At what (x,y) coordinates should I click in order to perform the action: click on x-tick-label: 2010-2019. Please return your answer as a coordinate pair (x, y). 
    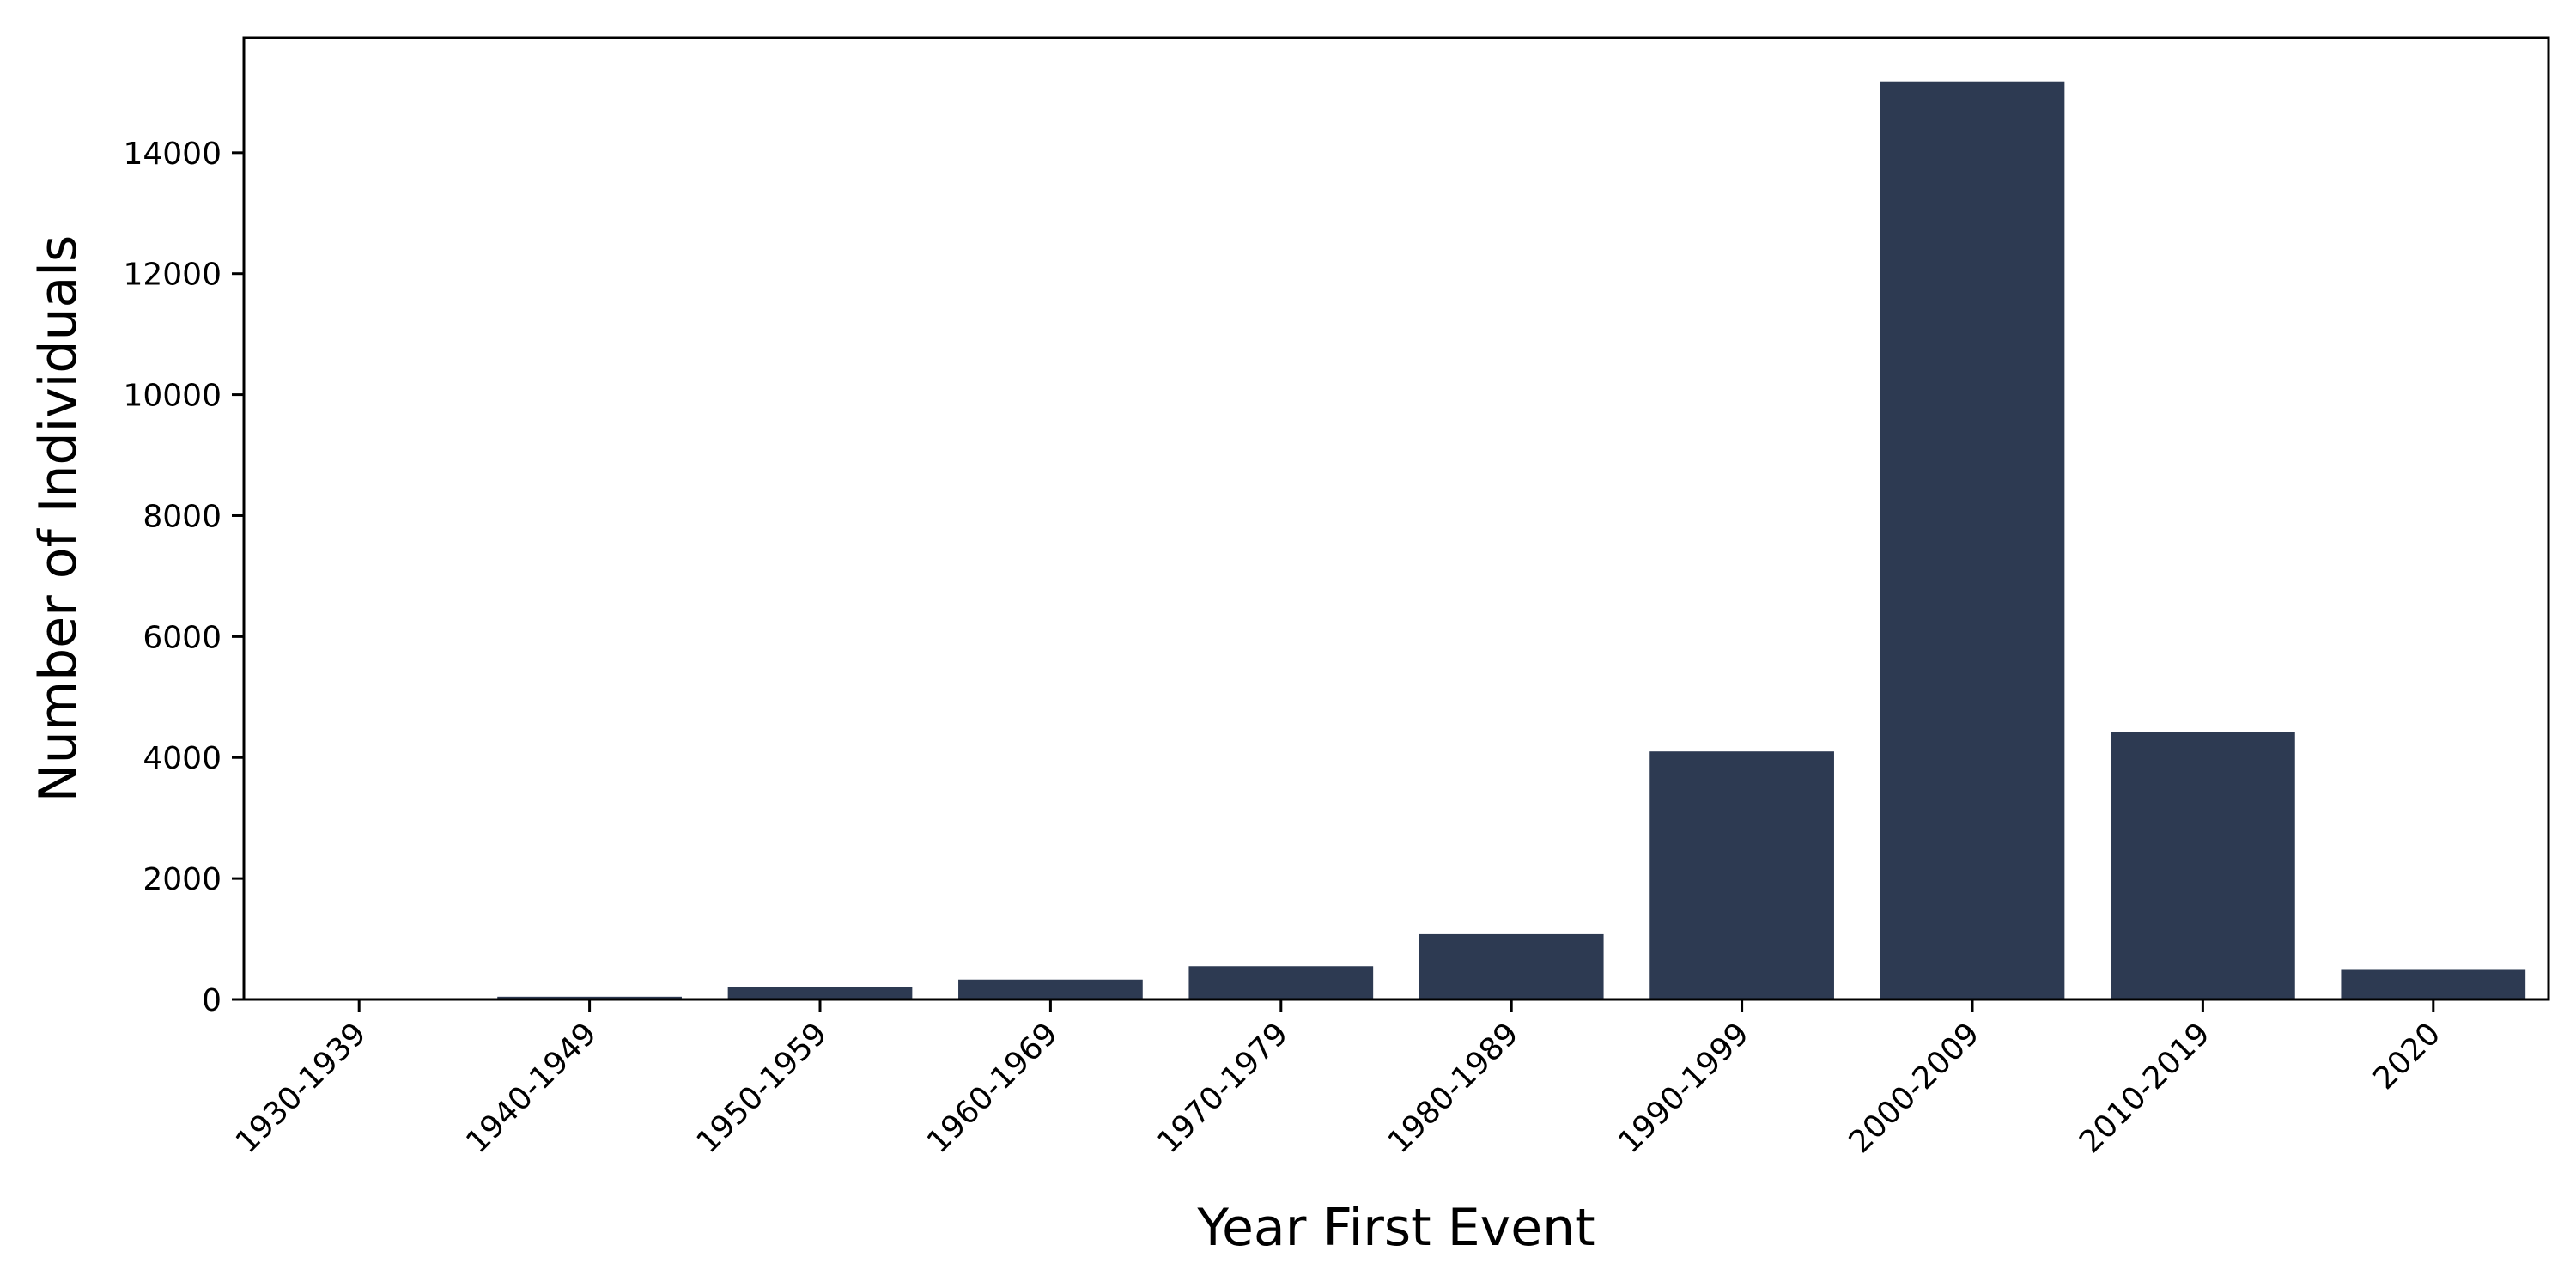
    Looking at the image, I should click on (2145, 1088).